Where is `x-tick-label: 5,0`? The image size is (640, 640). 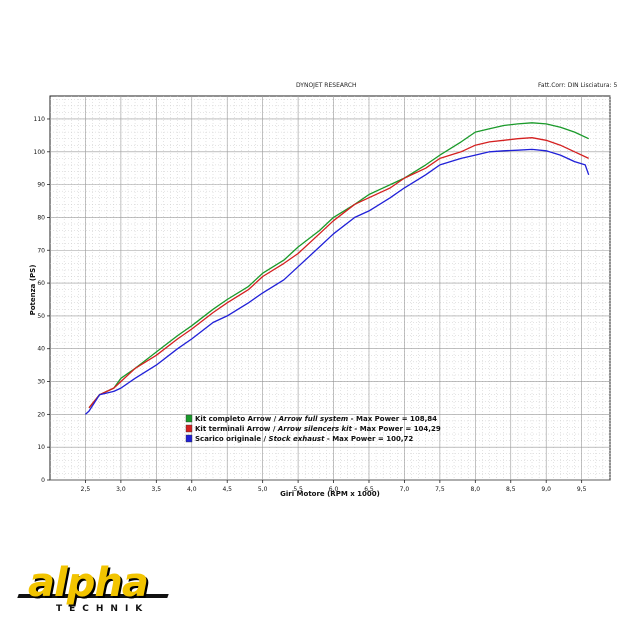
x-tick-label: 5,0 is located at coordinates (263, 489).